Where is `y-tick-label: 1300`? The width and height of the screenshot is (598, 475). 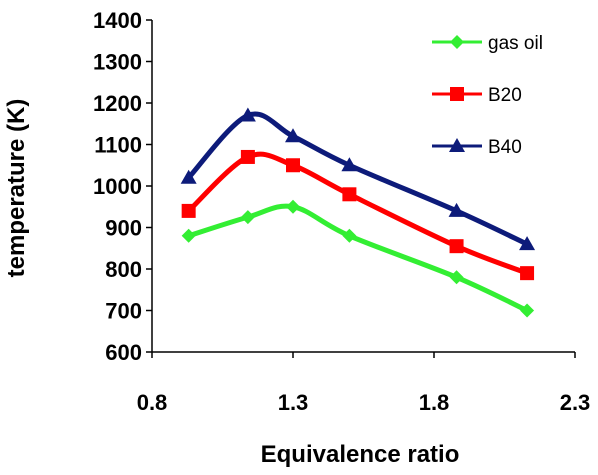
y-tick-label: 1300 is located at coordinates (117, 62).